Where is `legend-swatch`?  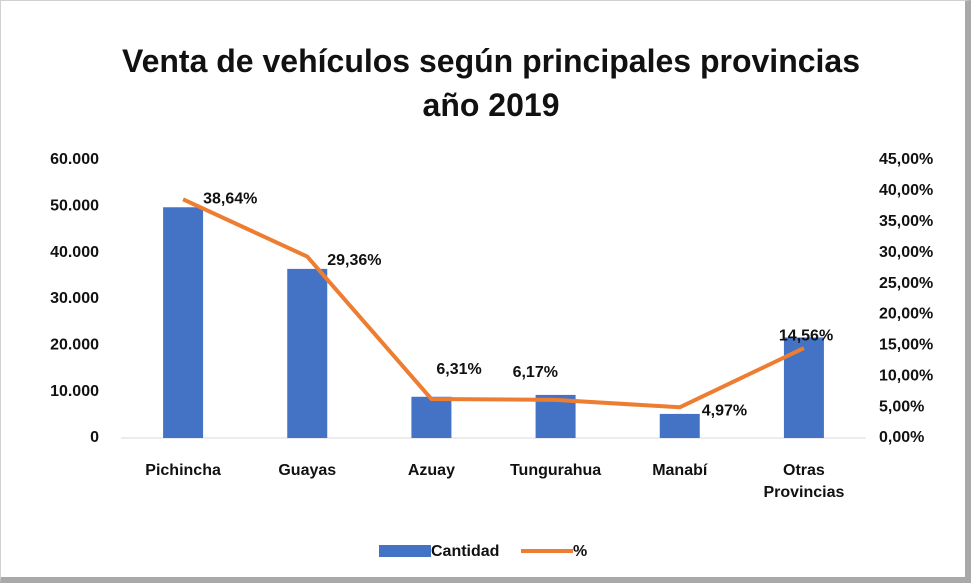 legend-swatch is located at coordinates (405, 551).